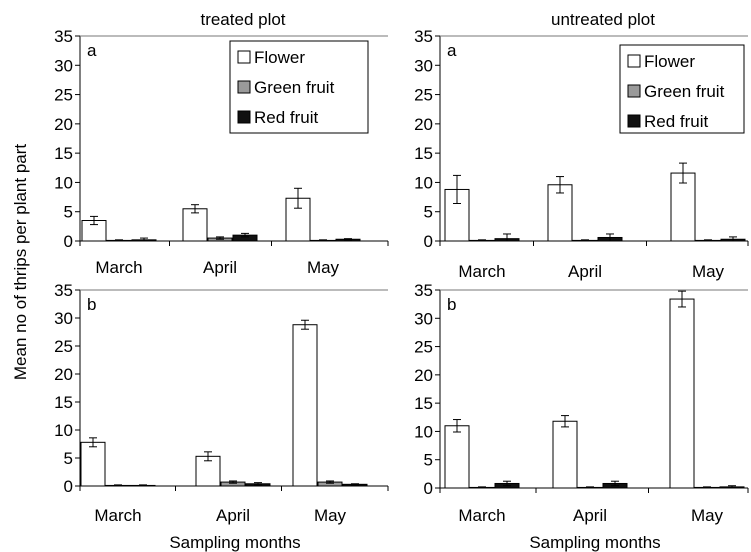  Describe the element at coordinates (20, 262) in the screenshot. I see `y-axis-label: Mean no of thrips per plant part` at that location.